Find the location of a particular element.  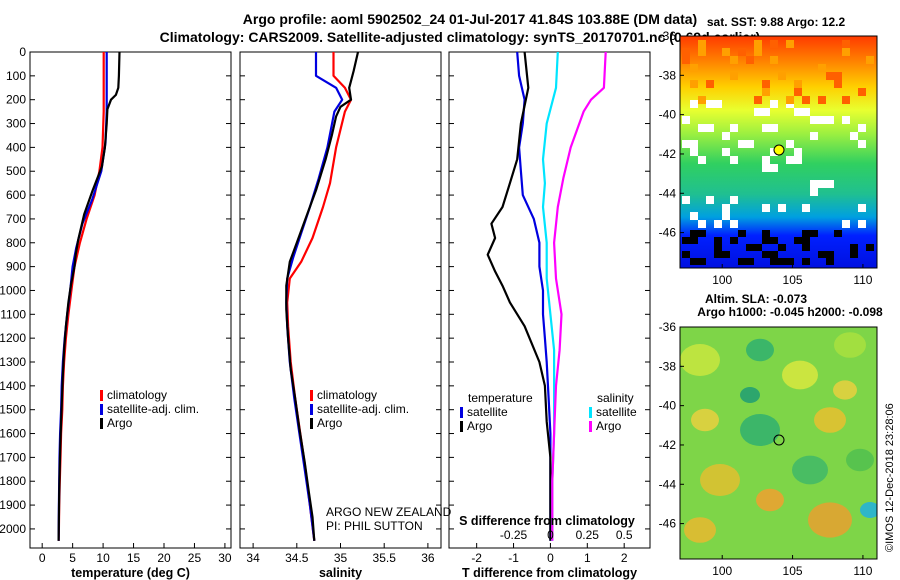

map-x-tick-label: 110 is located at coordinates (862, 571).